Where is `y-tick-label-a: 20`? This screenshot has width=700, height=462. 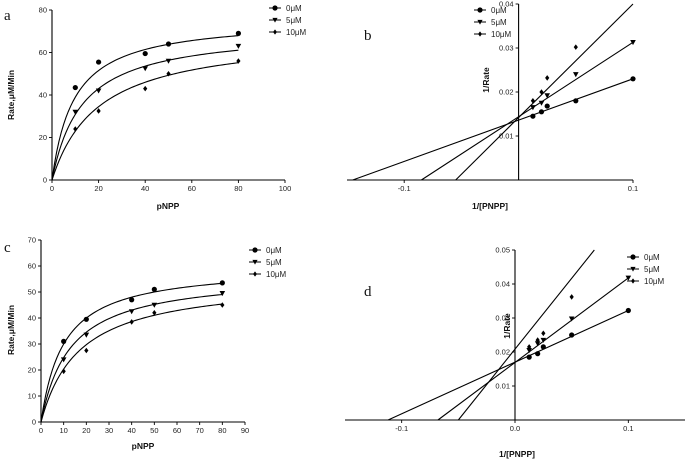
y-tick-label-a: 20 is located at coordinates (43, 137).